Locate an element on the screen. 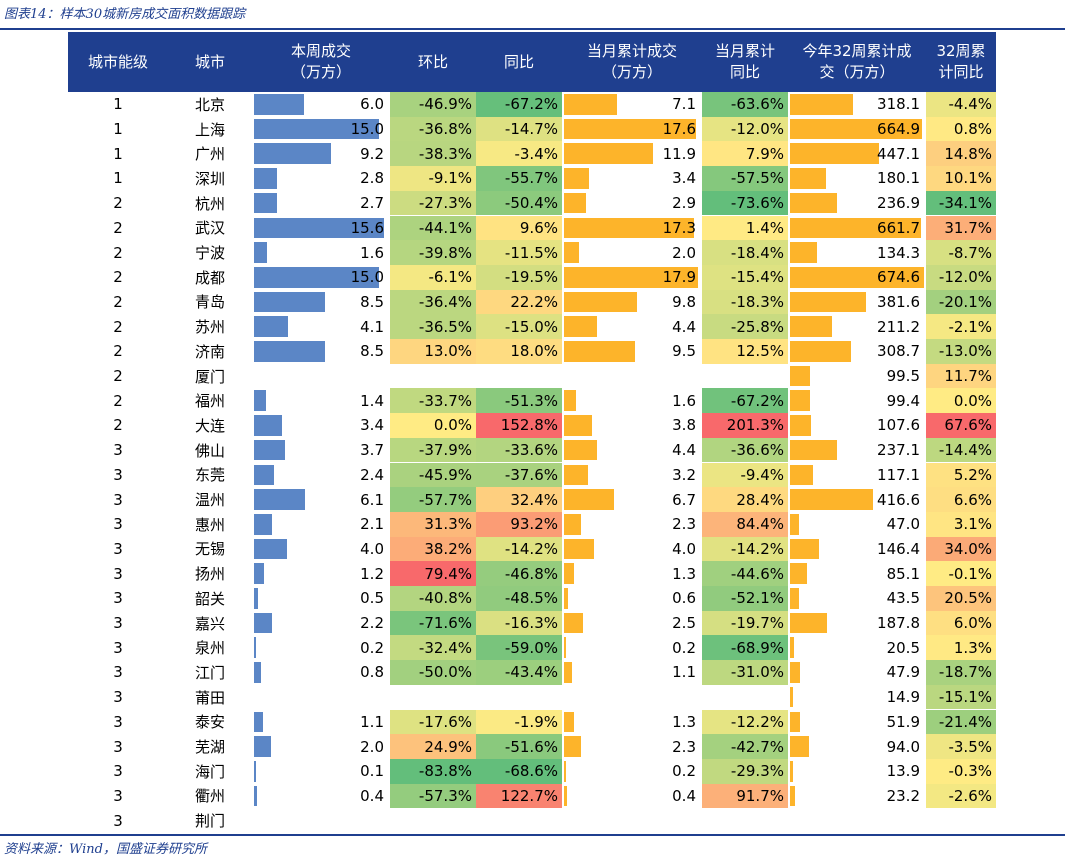 This screenshot has height=862, width=1065. table-row: 2 武汉 15.6 -44.1% 9.6% 17.3 1.4% 661.7 31.7% is located at coordinates (532, 228).